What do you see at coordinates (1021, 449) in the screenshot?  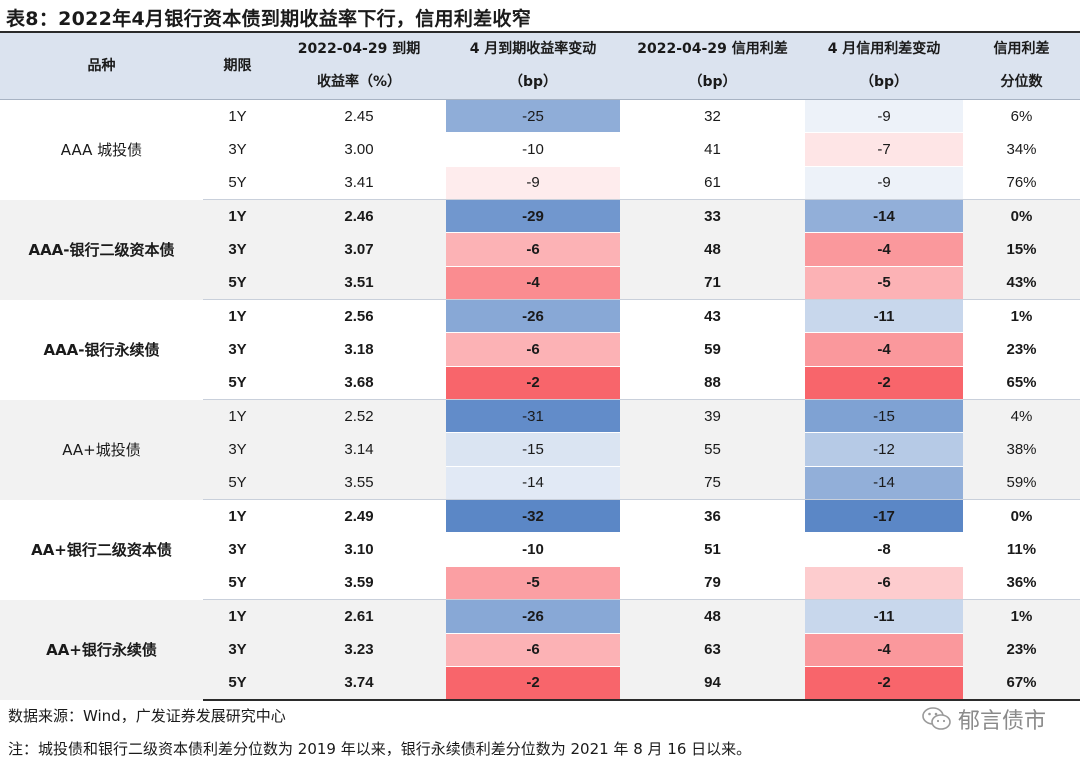 I see `percentile-cell: 38%` at bounding box center [1021, 449].